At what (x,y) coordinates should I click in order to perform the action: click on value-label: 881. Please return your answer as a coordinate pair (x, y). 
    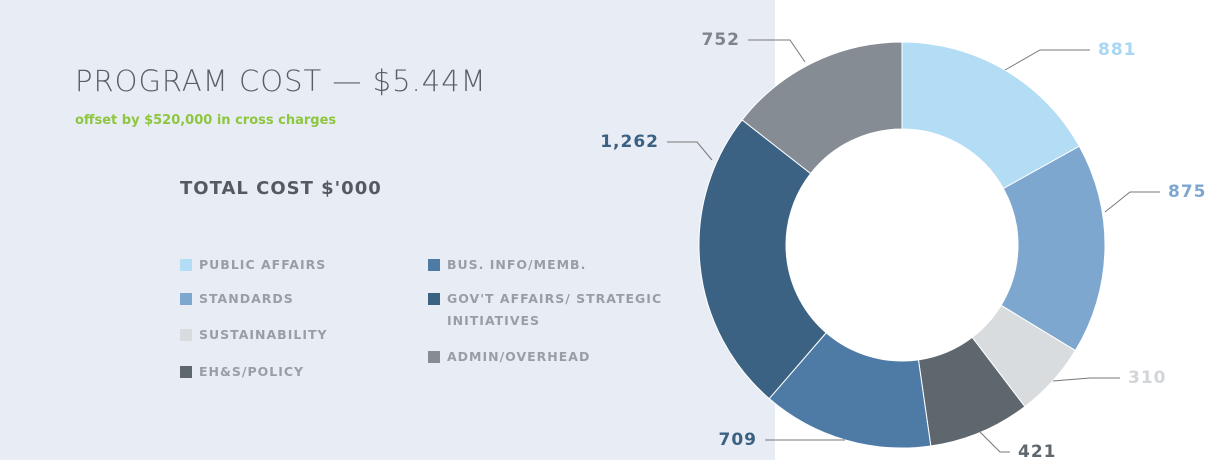
    Looking at the image, I should click on (1117, 50).